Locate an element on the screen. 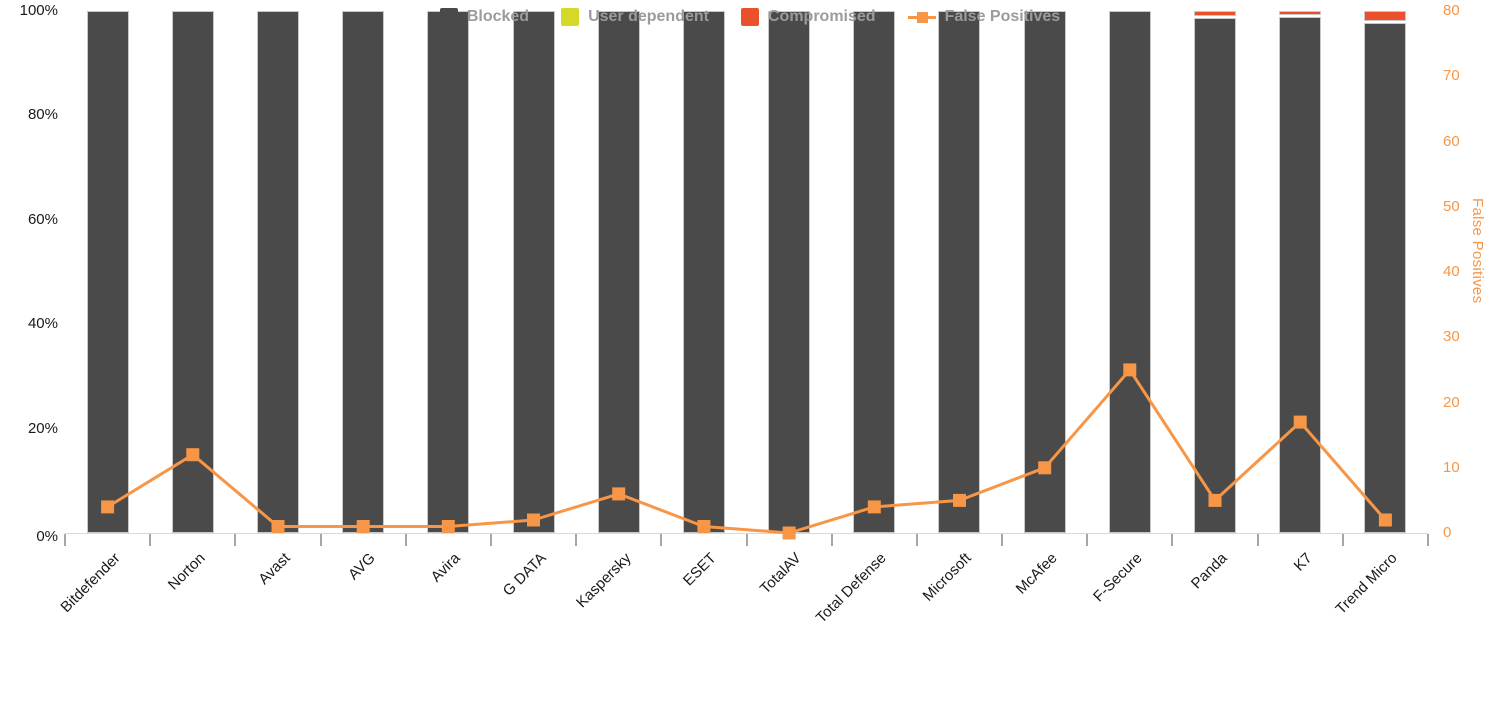 Image resolution: width=1500 pixels, height=703 pixels. x-axis-category-label: F-Secure is located at coordinates (1117, 577).